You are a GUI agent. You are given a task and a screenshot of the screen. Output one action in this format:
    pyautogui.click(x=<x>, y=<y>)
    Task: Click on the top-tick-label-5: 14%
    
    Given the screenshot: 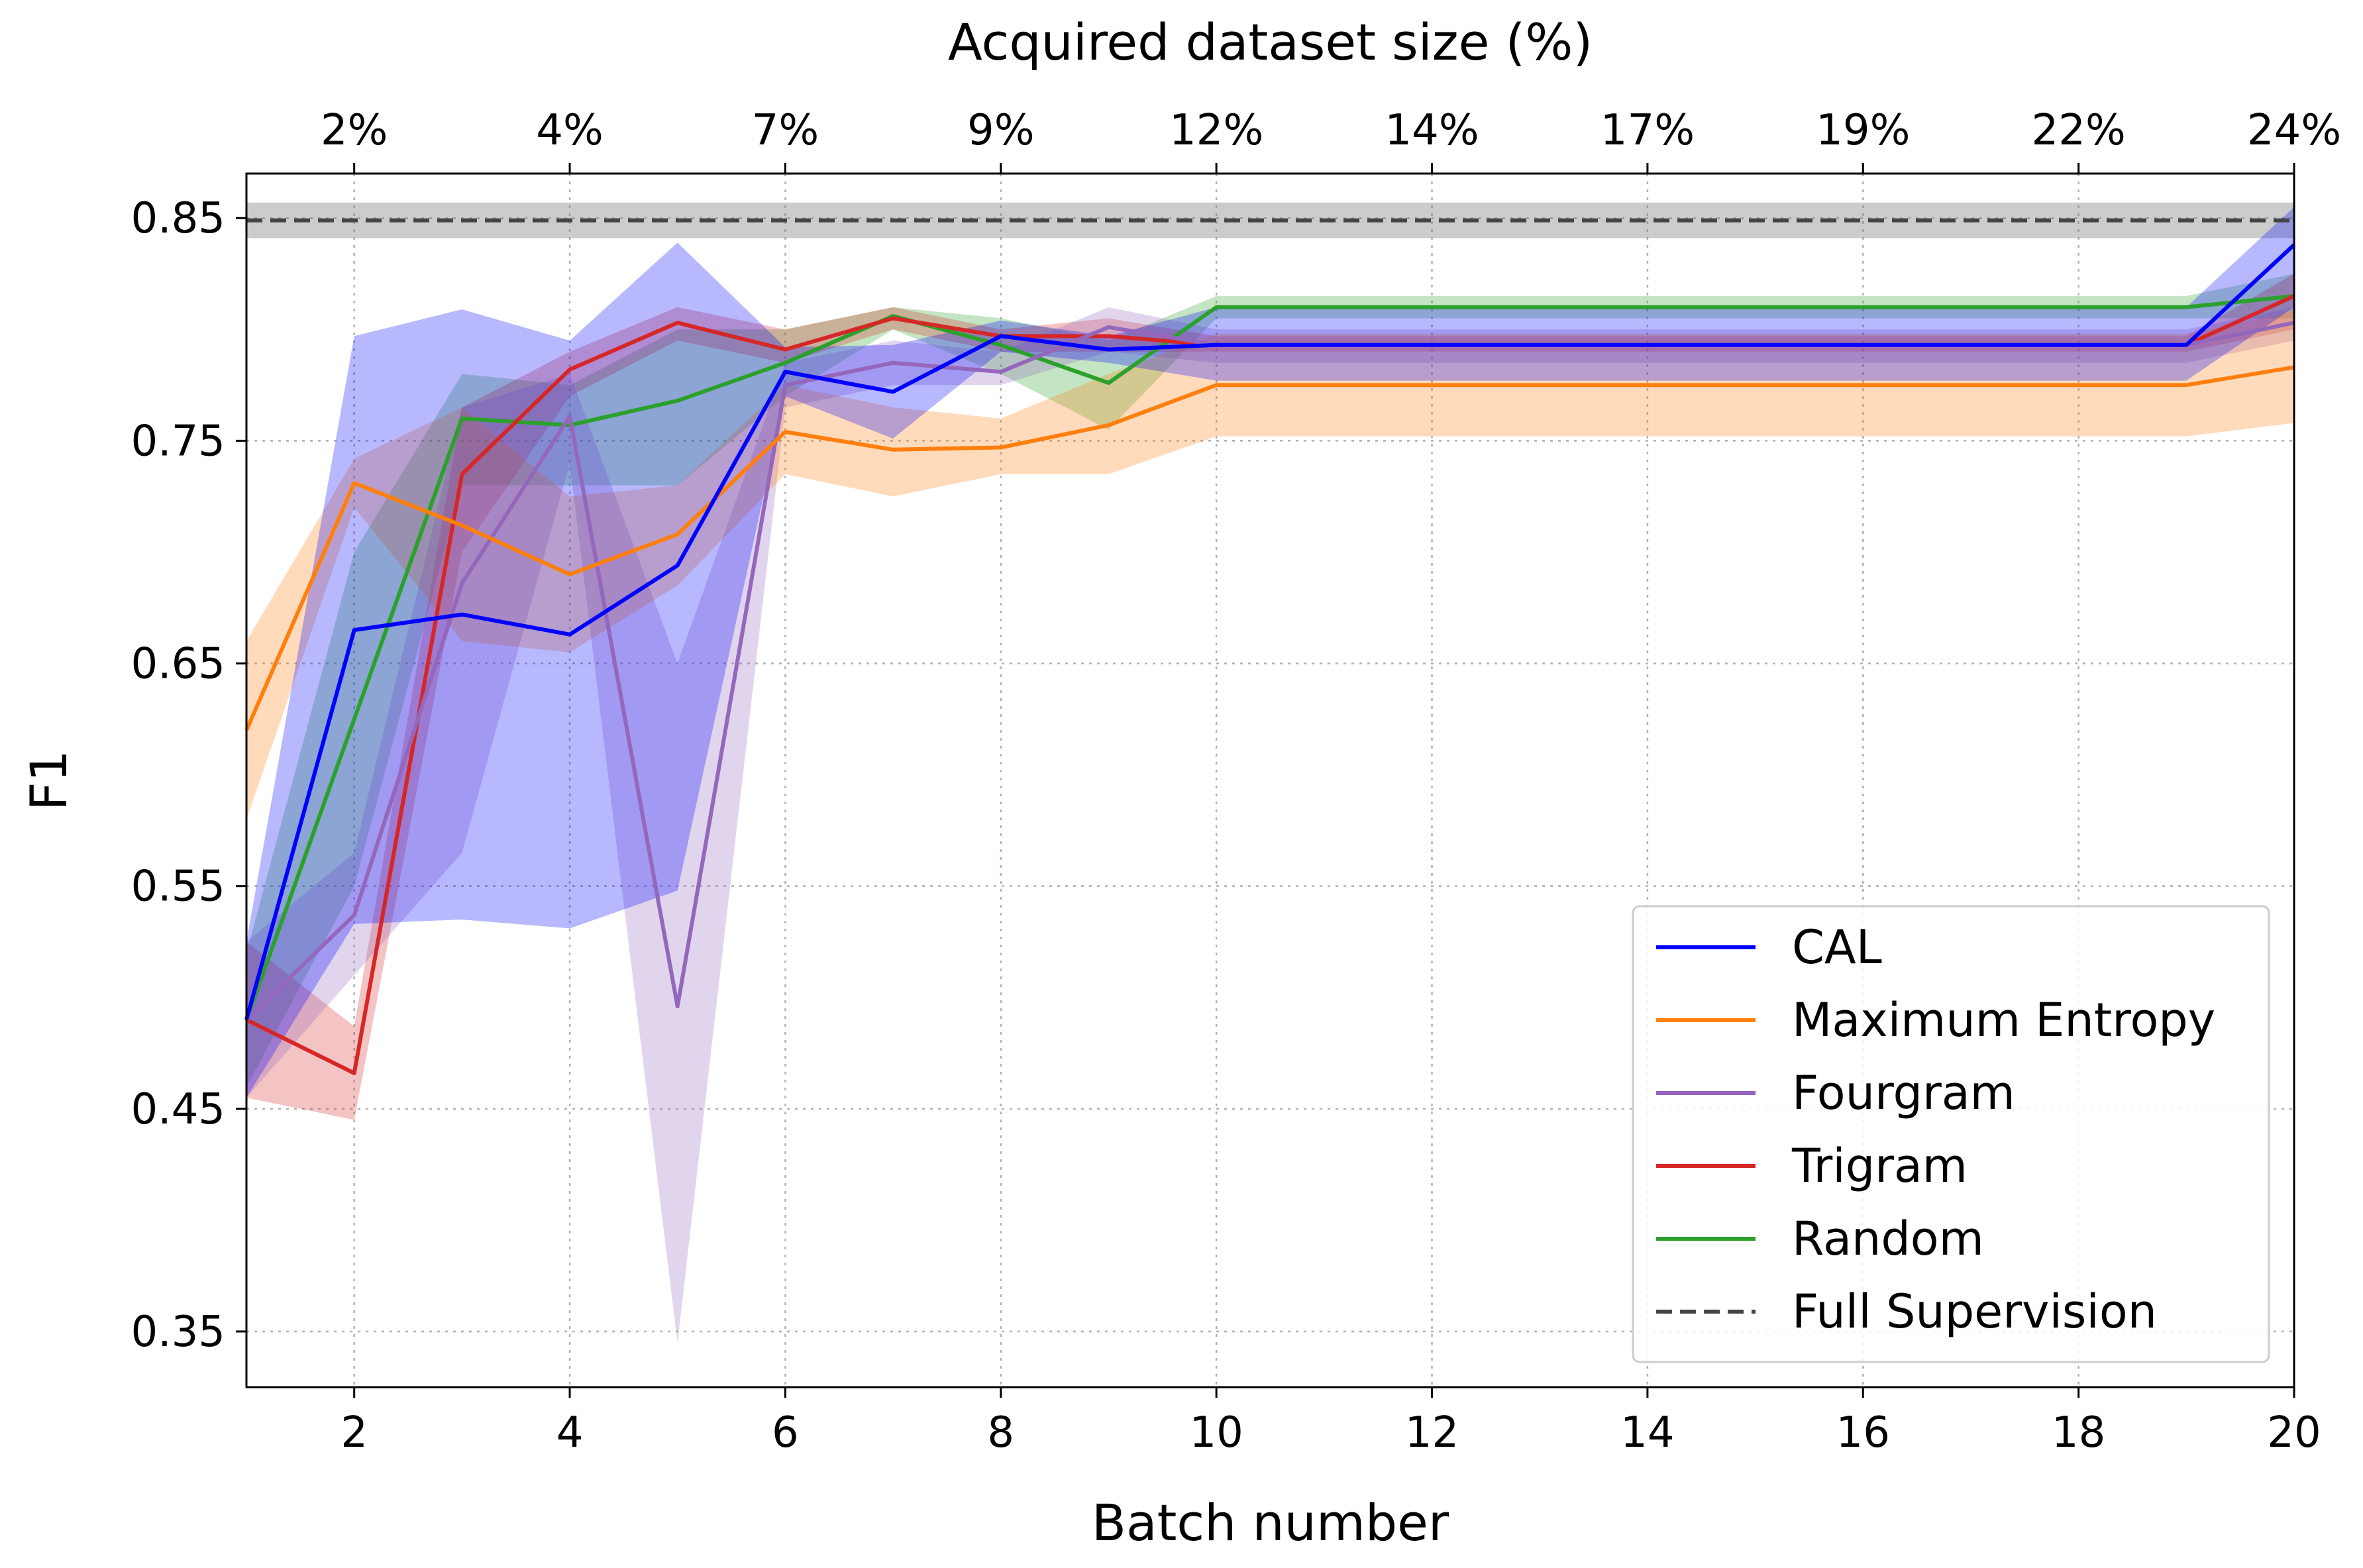 What is the action you would take?
    pyautogui.click(x=1432, y=130)
    